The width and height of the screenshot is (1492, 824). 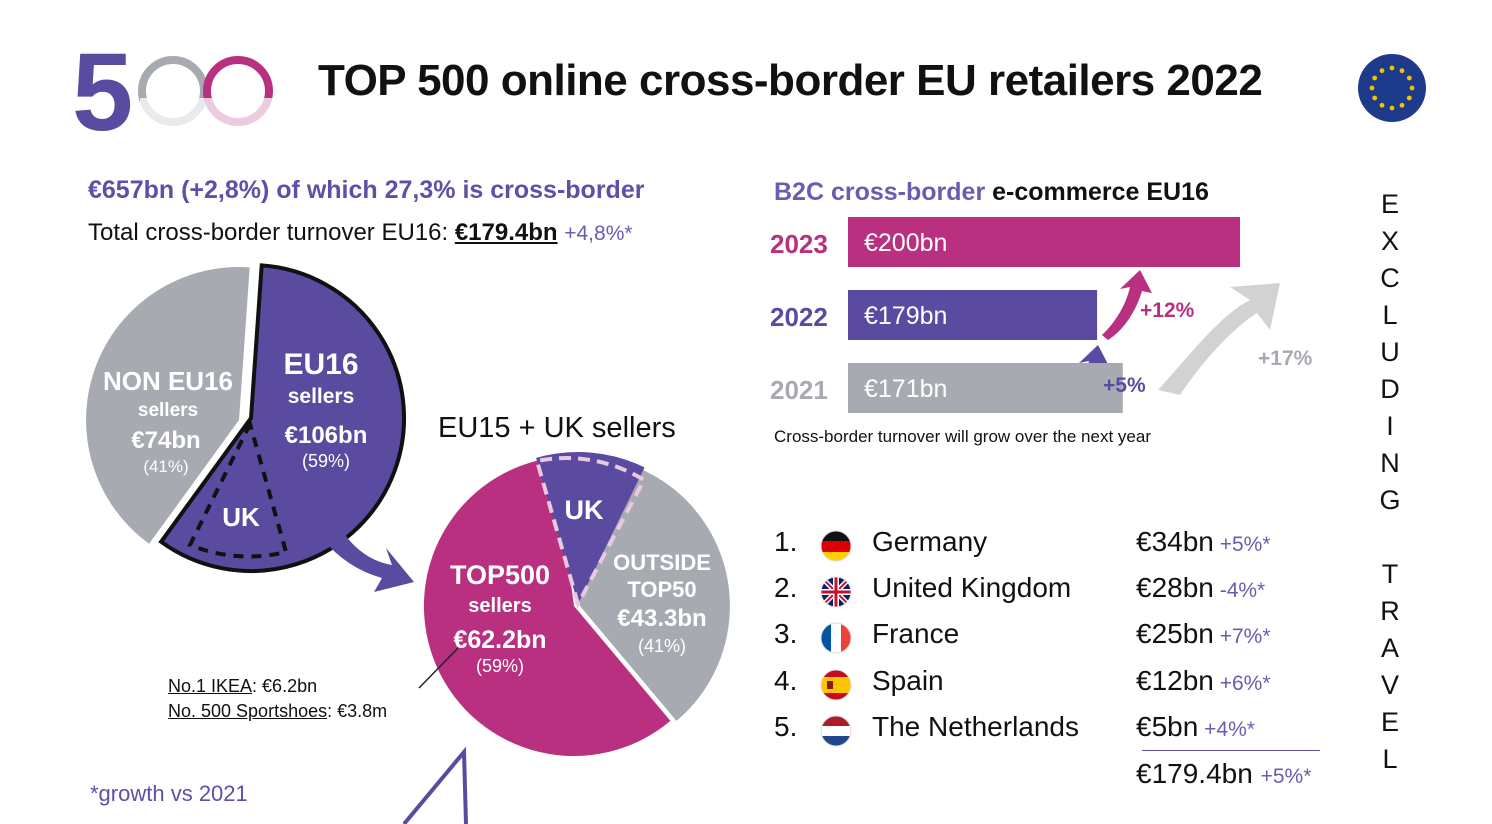 I want to click on ranking-country: The Netherlands, so click(x=976, y=726).